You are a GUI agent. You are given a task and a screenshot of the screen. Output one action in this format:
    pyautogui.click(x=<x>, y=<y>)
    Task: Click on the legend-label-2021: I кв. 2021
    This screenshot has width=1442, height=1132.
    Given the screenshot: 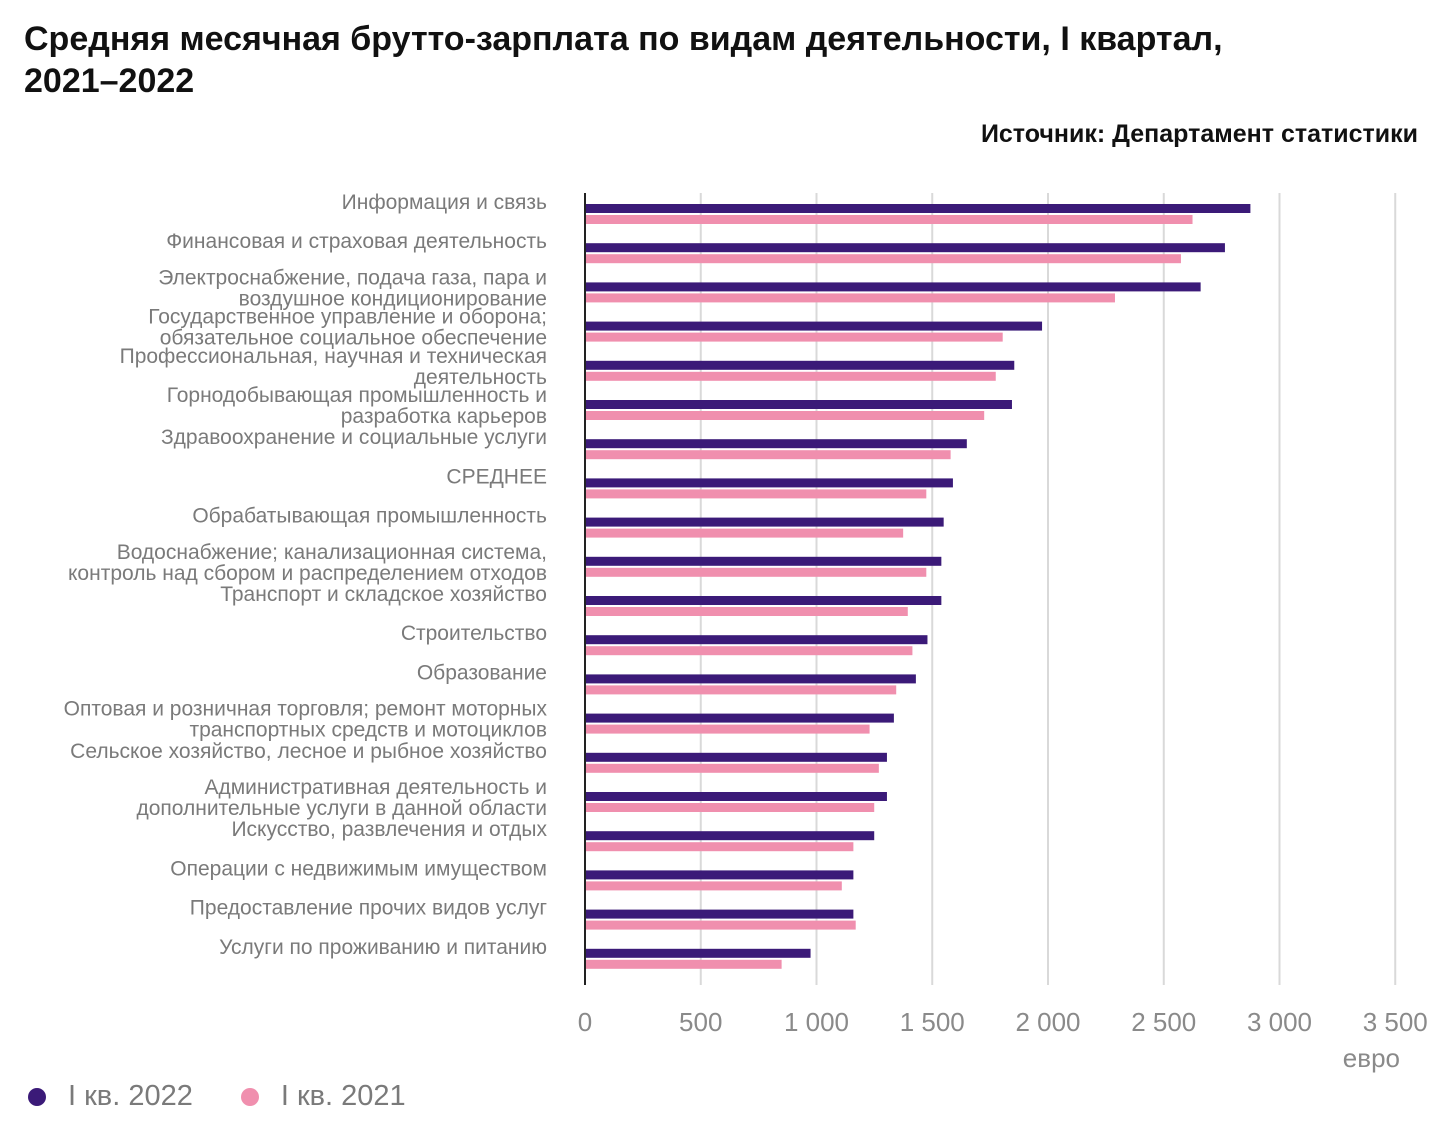 What is the action you would take?
    pyautogui.click(x=343, y=1096)
    